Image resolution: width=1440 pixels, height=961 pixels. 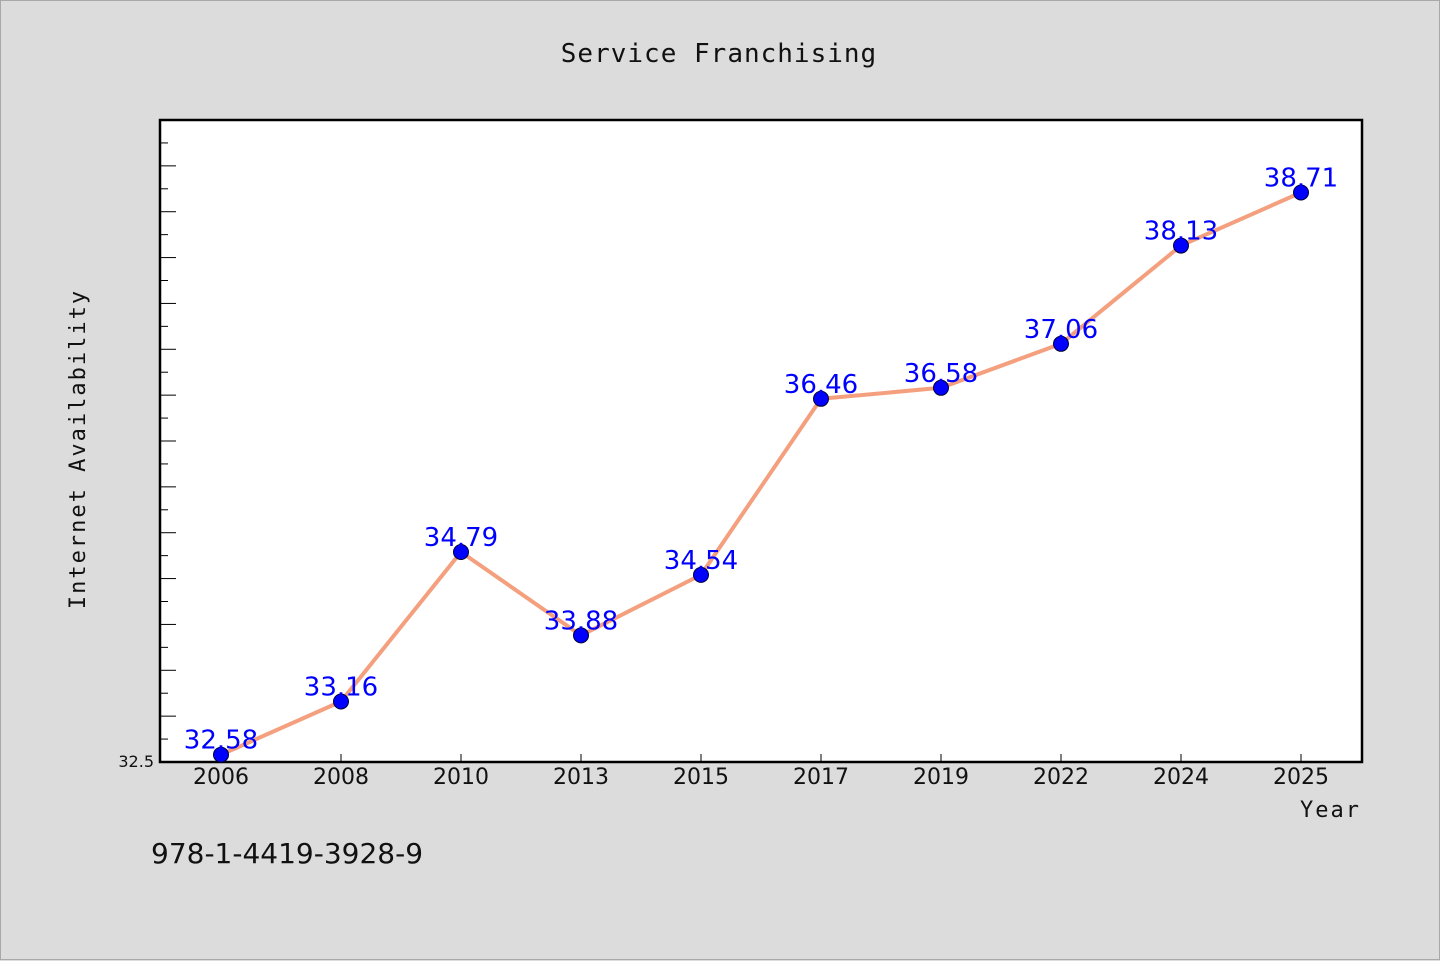 What do you see at coordinates (221, 777) in the screenshot?
I see `x-tick-label: 2006` at bounding box center [221, 777].